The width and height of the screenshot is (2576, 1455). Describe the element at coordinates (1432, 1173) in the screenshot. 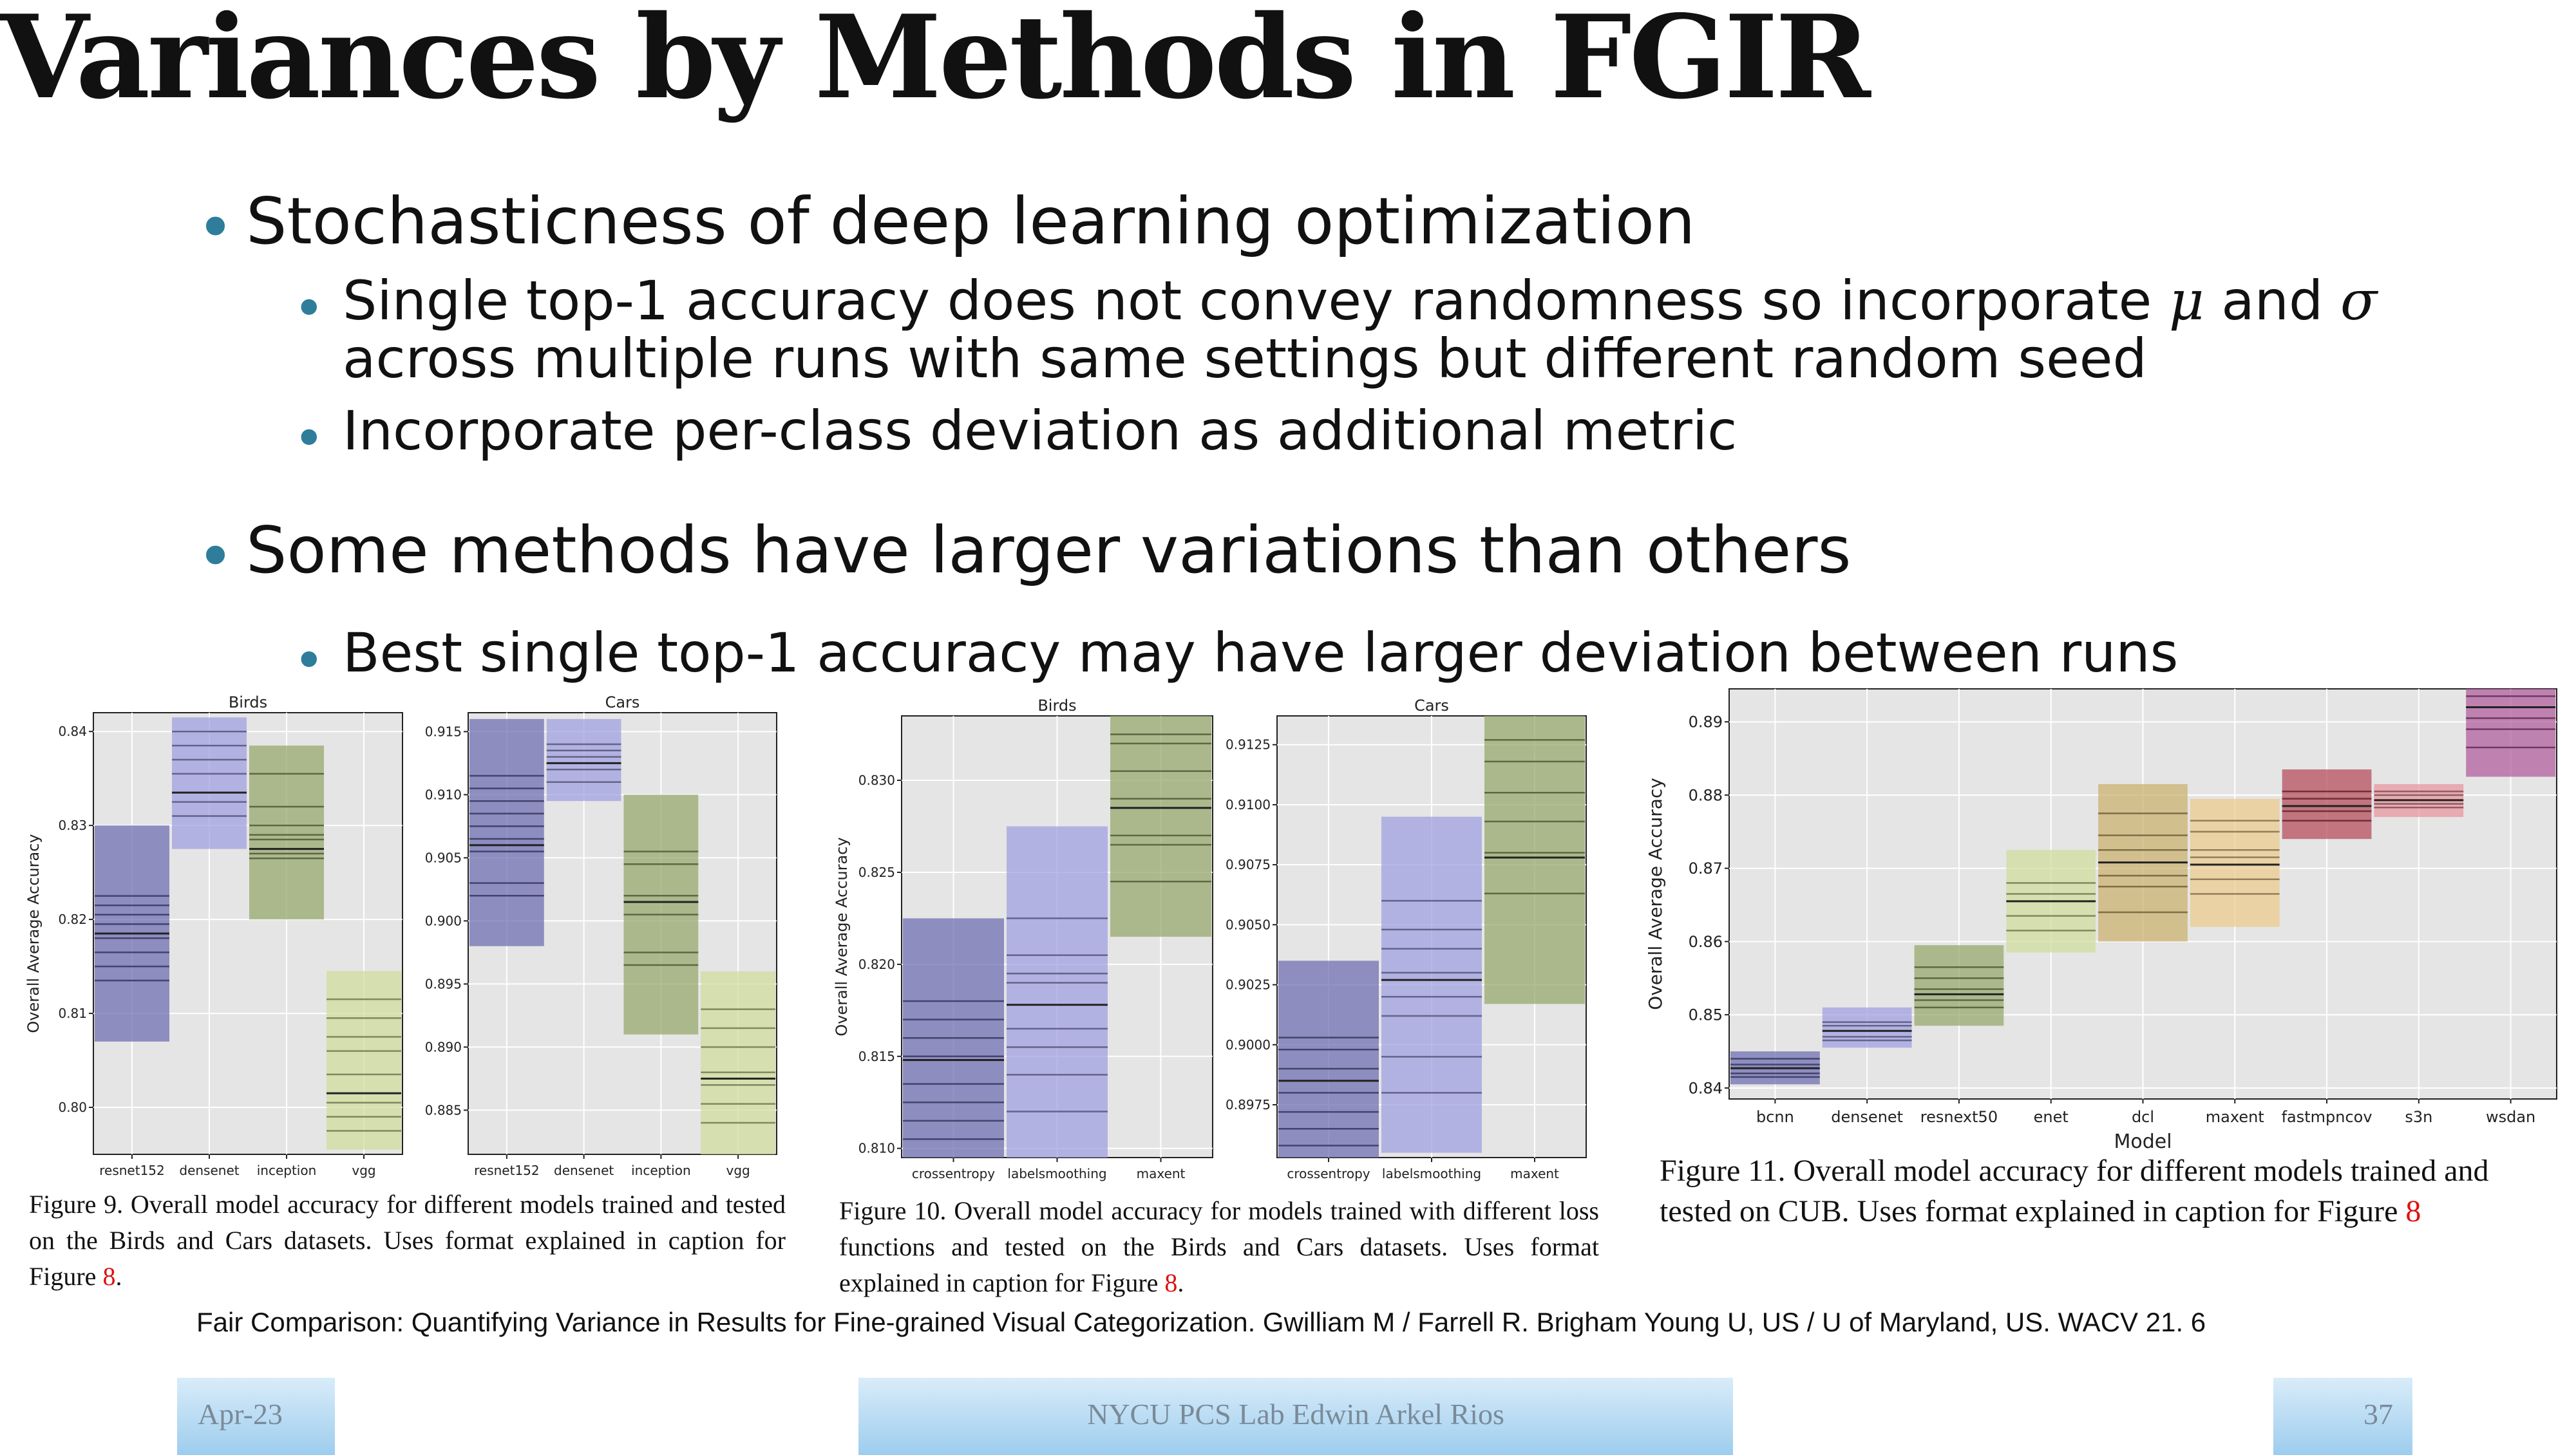

I see `figure10-cars-xtick-label: labelsmoothing` at that location.